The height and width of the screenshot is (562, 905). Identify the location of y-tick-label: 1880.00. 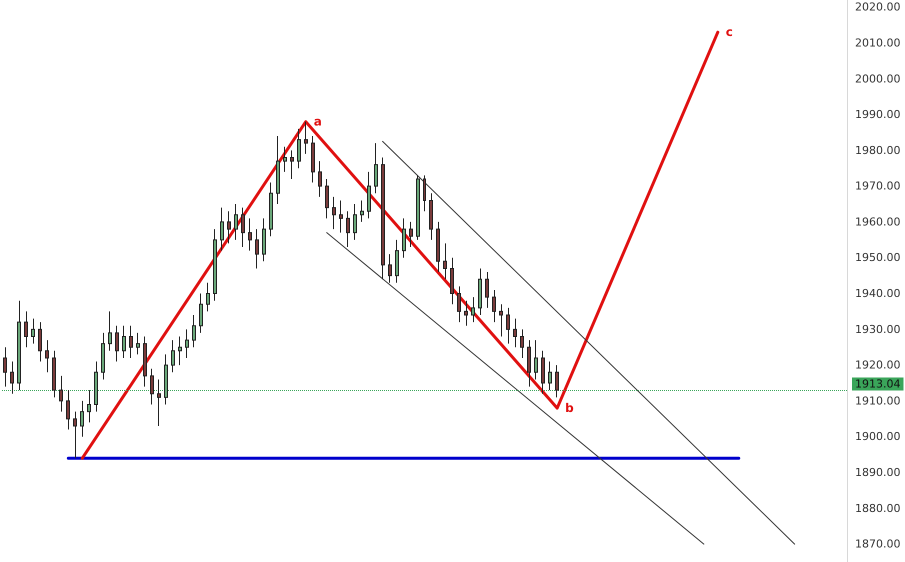
(877, 508).